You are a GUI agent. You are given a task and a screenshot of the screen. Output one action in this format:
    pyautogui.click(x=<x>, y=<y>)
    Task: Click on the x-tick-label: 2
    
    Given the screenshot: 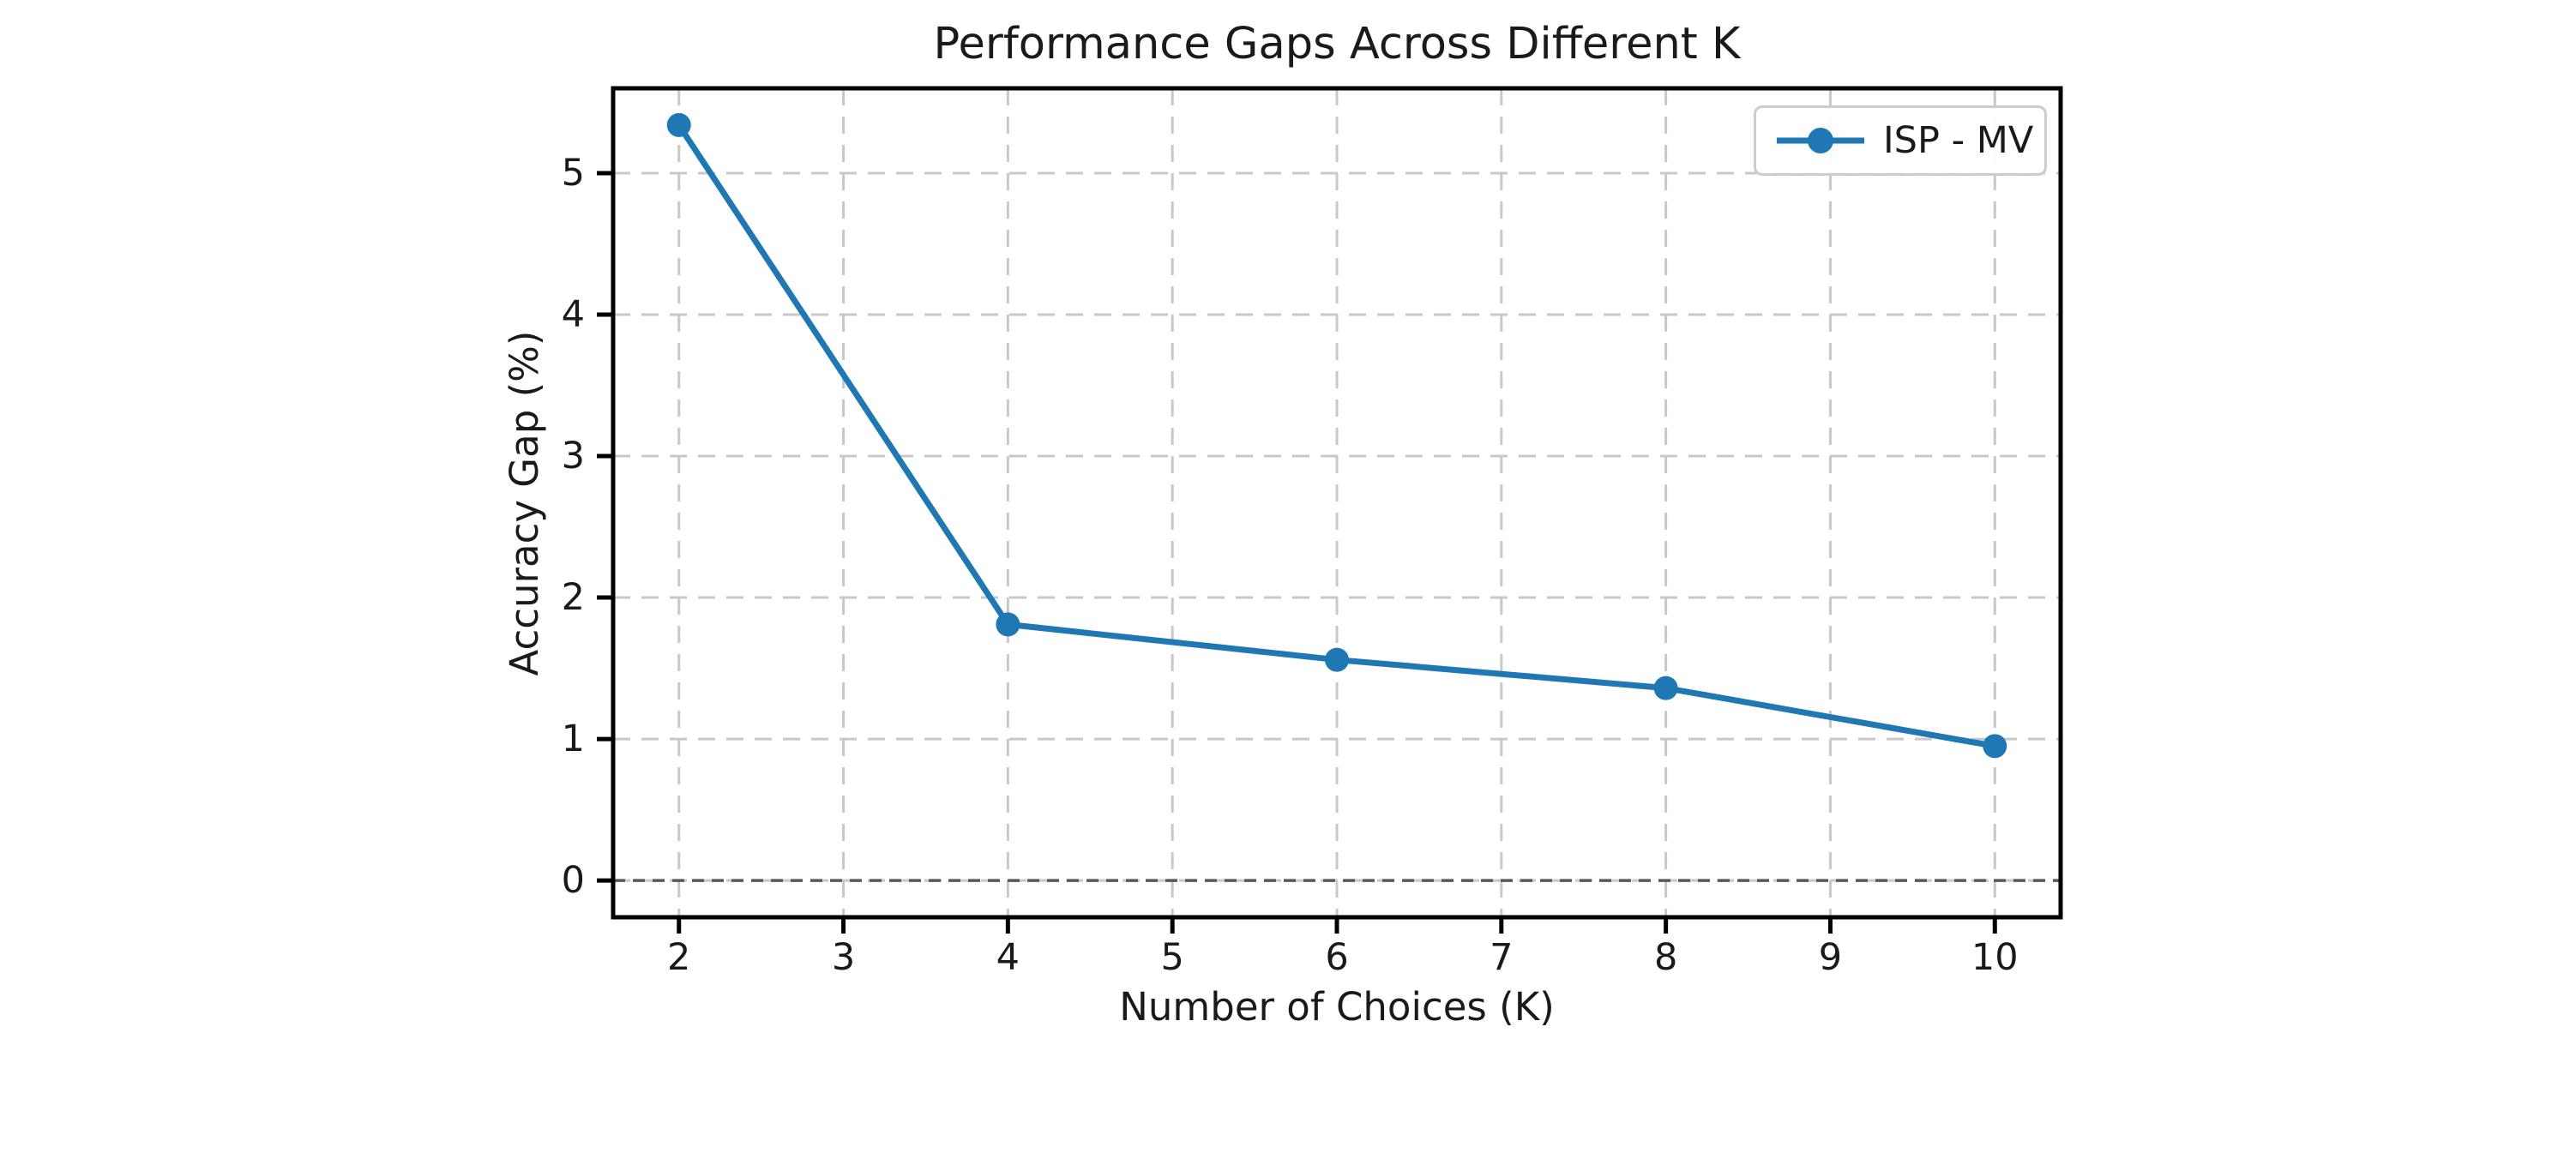 What is the action you would take?
    pyautogui.click(x=679, y=957)
    